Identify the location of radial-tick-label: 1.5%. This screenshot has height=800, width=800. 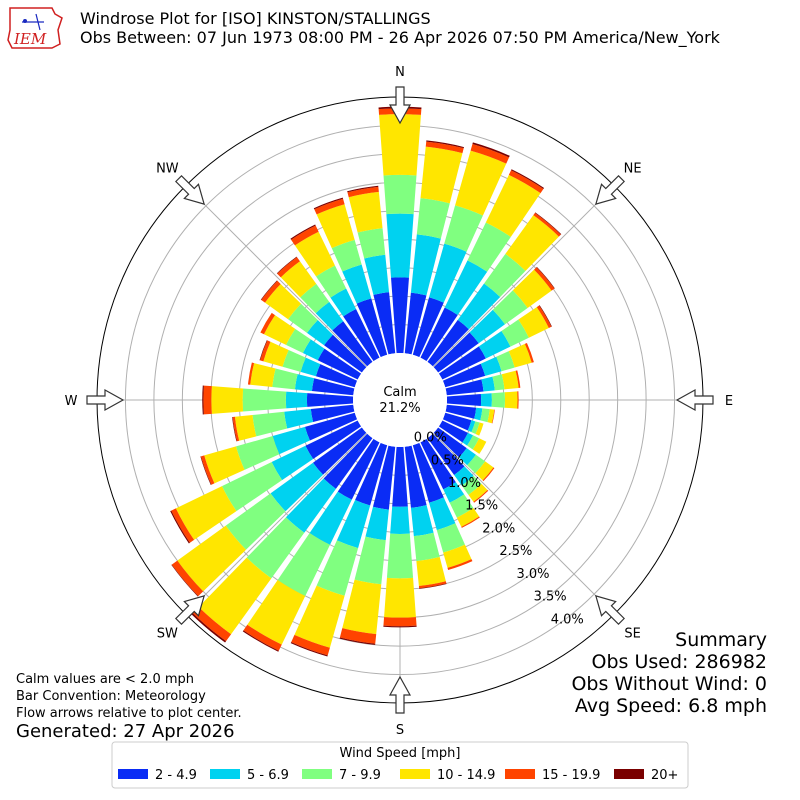
(481, 506).